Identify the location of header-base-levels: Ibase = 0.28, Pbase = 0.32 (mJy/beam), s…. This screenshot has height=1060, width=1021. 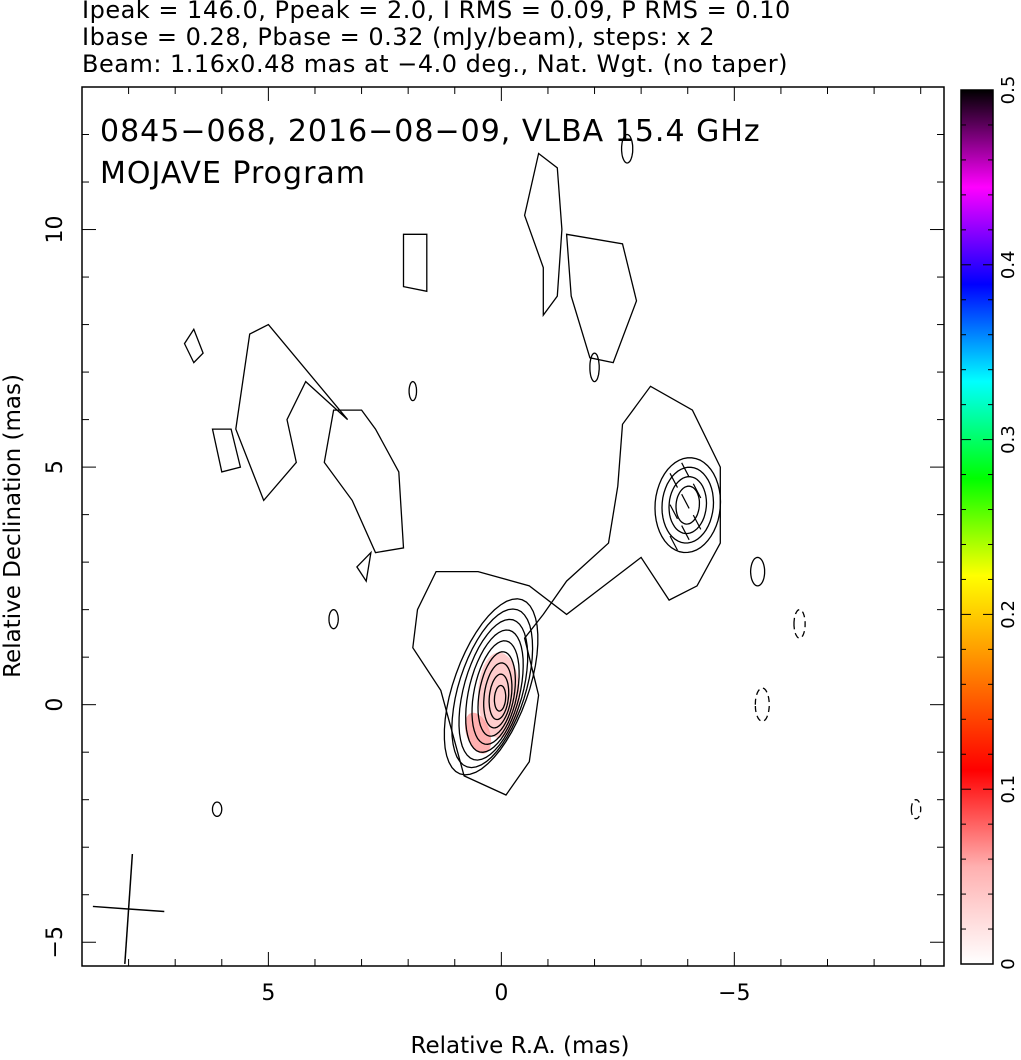
(399, 37).